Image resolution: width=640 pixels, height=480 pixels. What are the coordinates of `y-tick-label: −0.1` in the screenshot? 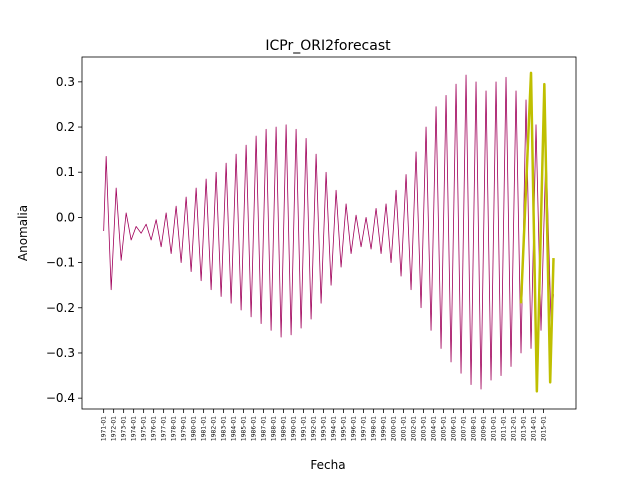 It's located at (60, 263).